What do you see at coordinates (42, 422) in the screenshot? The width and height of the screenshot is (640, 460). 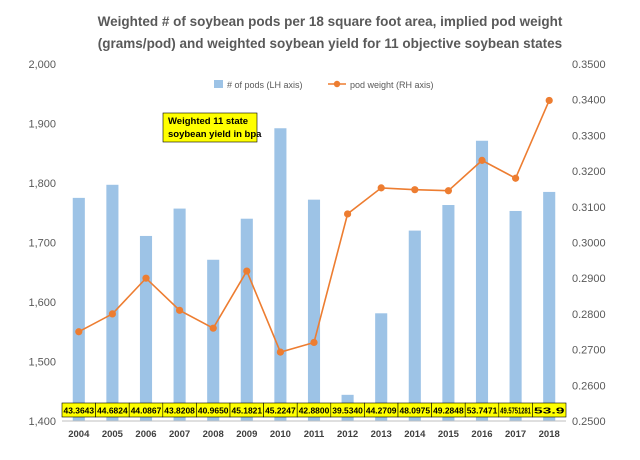 I see `left-tick-label: 1,400` at bounding box center [42, 422].